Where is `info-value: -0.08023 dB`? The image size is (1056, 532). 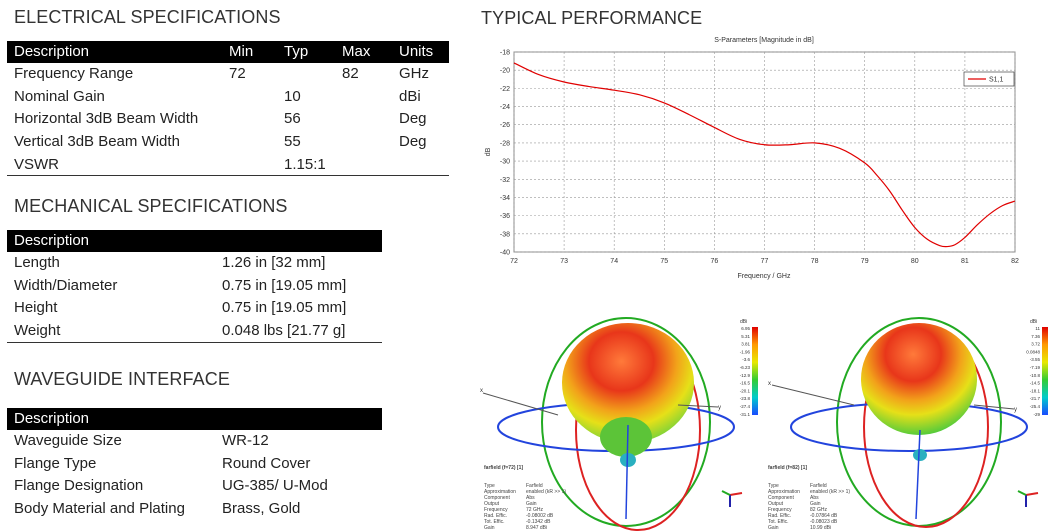
info-value: -0.08023 dB is located at coordinates (824, 522).